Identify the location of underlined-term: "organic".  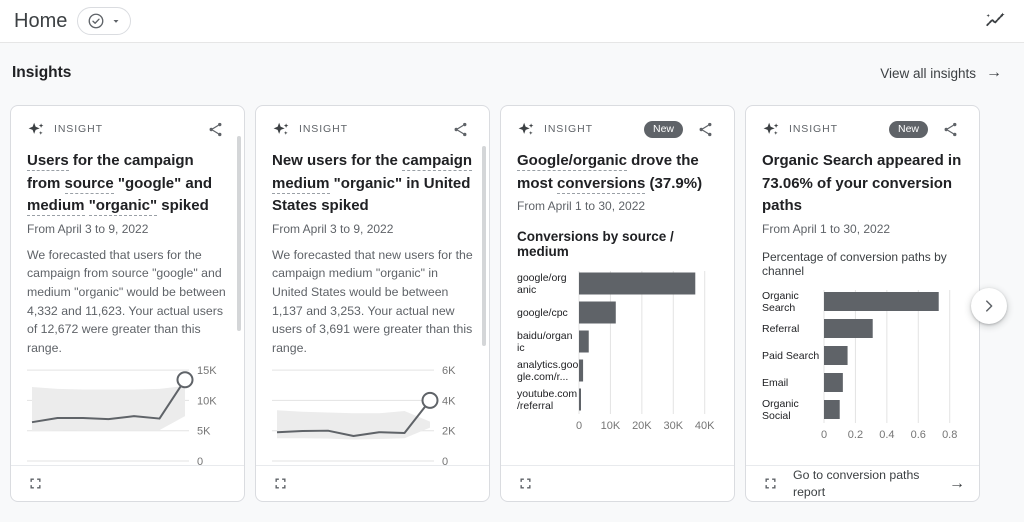
(123, 206).